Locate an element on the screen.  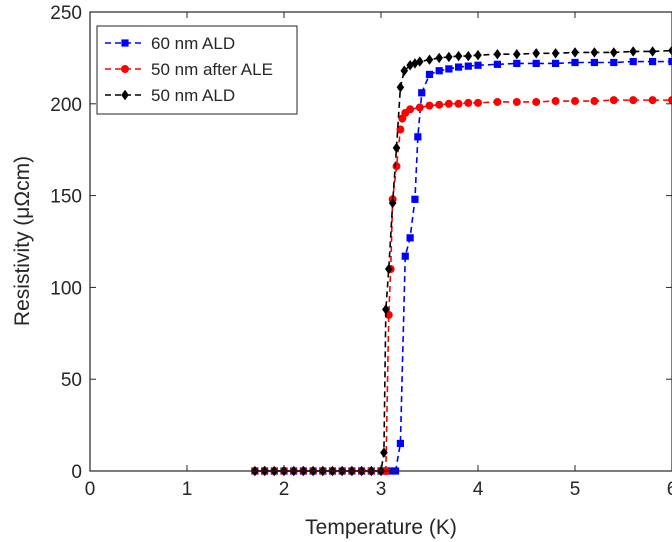
y-tick-label: 100 is located at coordinates (66, 288).